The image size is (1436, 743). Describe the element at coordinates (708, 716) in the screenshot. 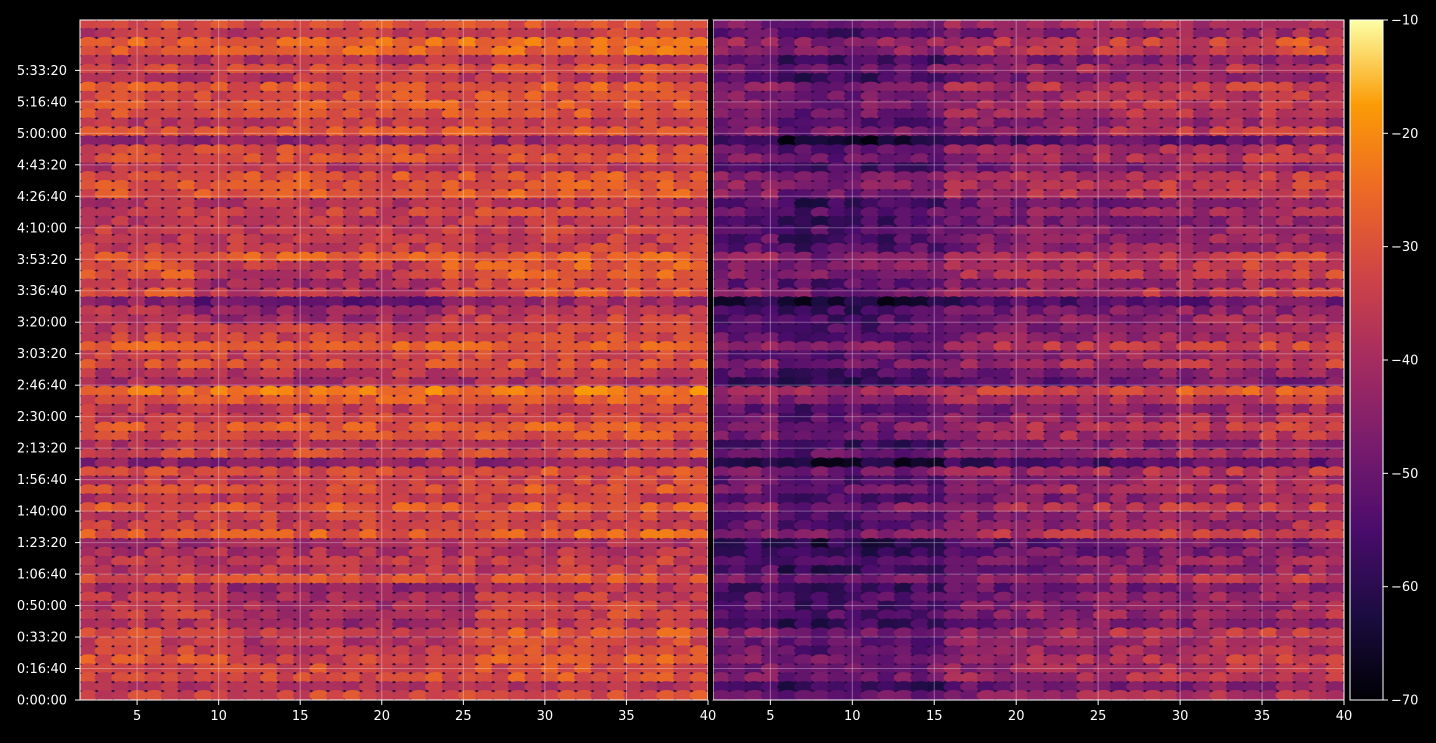

I see `x-tick-label: 40` at that location.